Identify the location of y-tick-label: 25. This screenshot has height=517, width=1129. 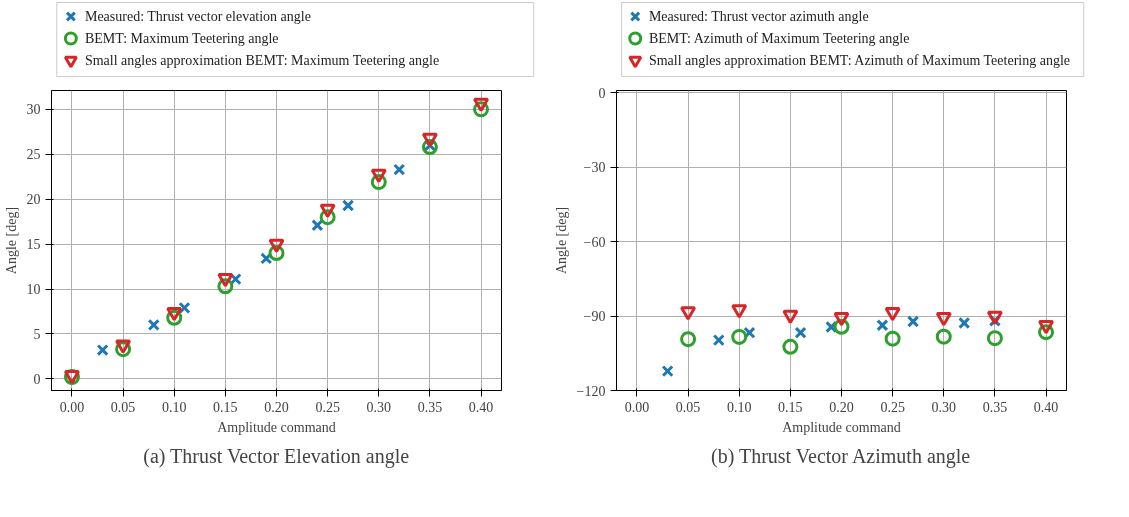
(33, 155).